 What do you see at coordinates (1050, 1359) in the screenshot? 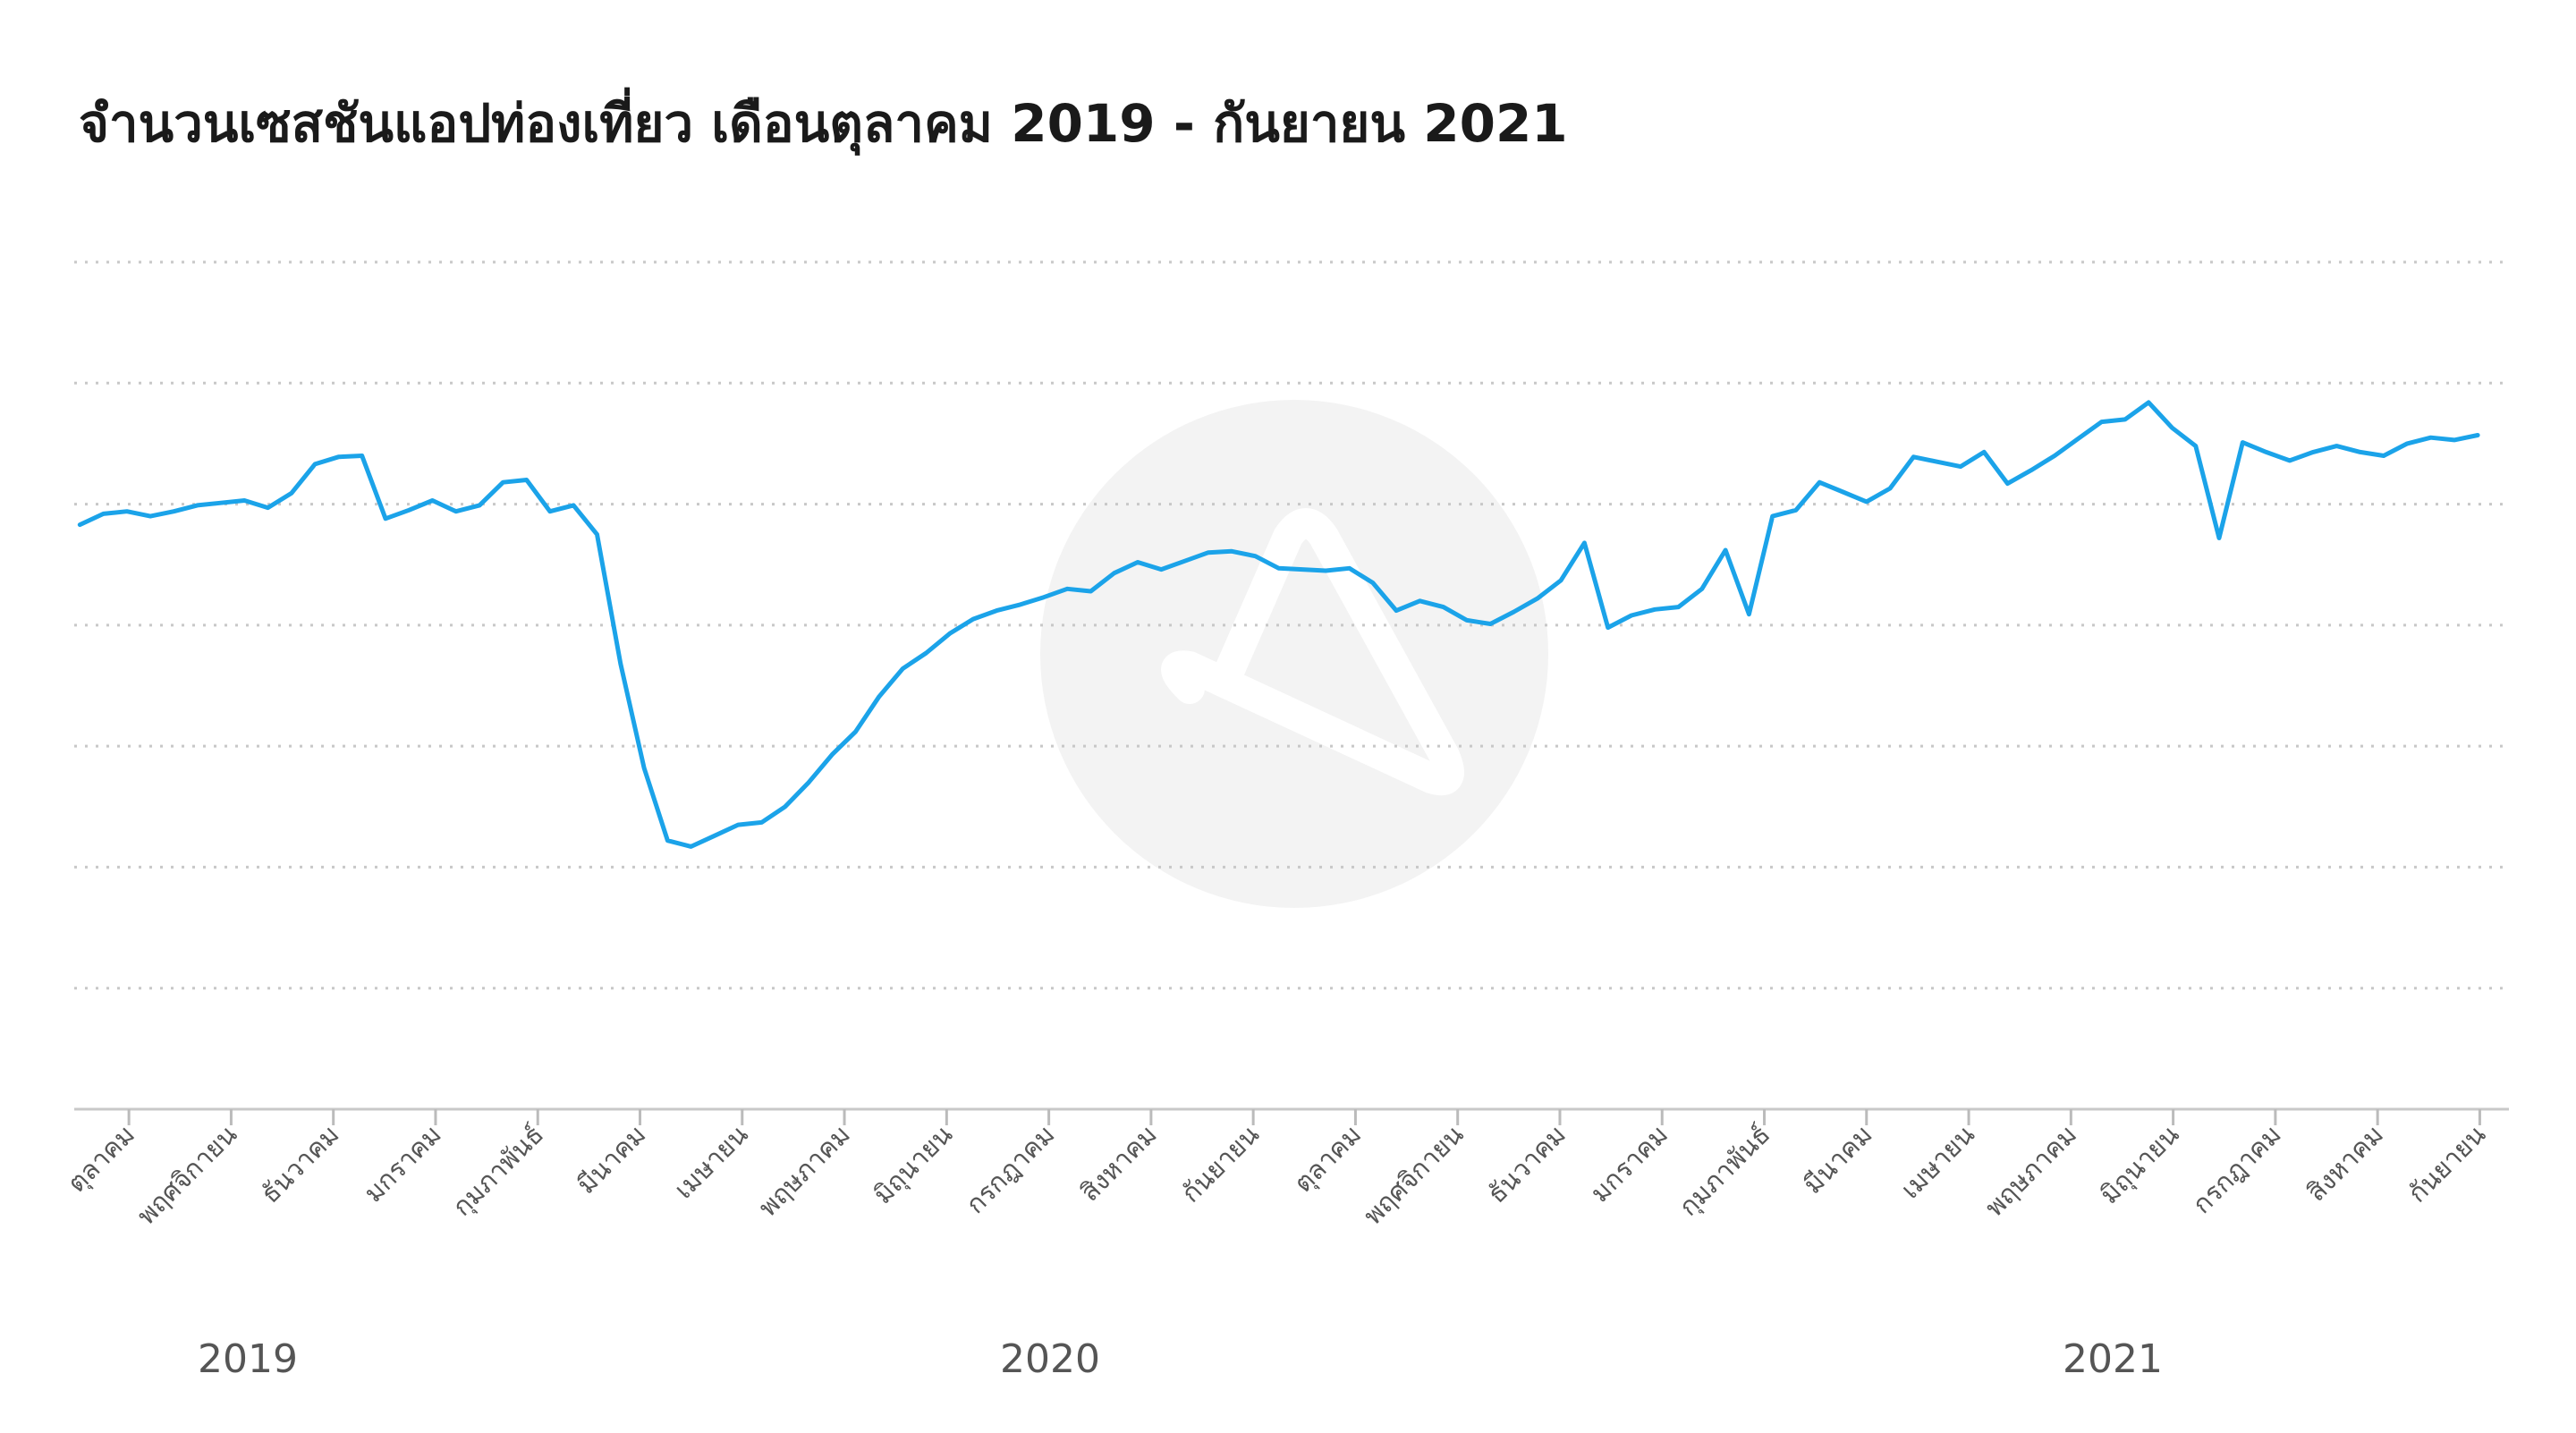
I see `year-label: 2020` at bounding box center [1050, 1359].